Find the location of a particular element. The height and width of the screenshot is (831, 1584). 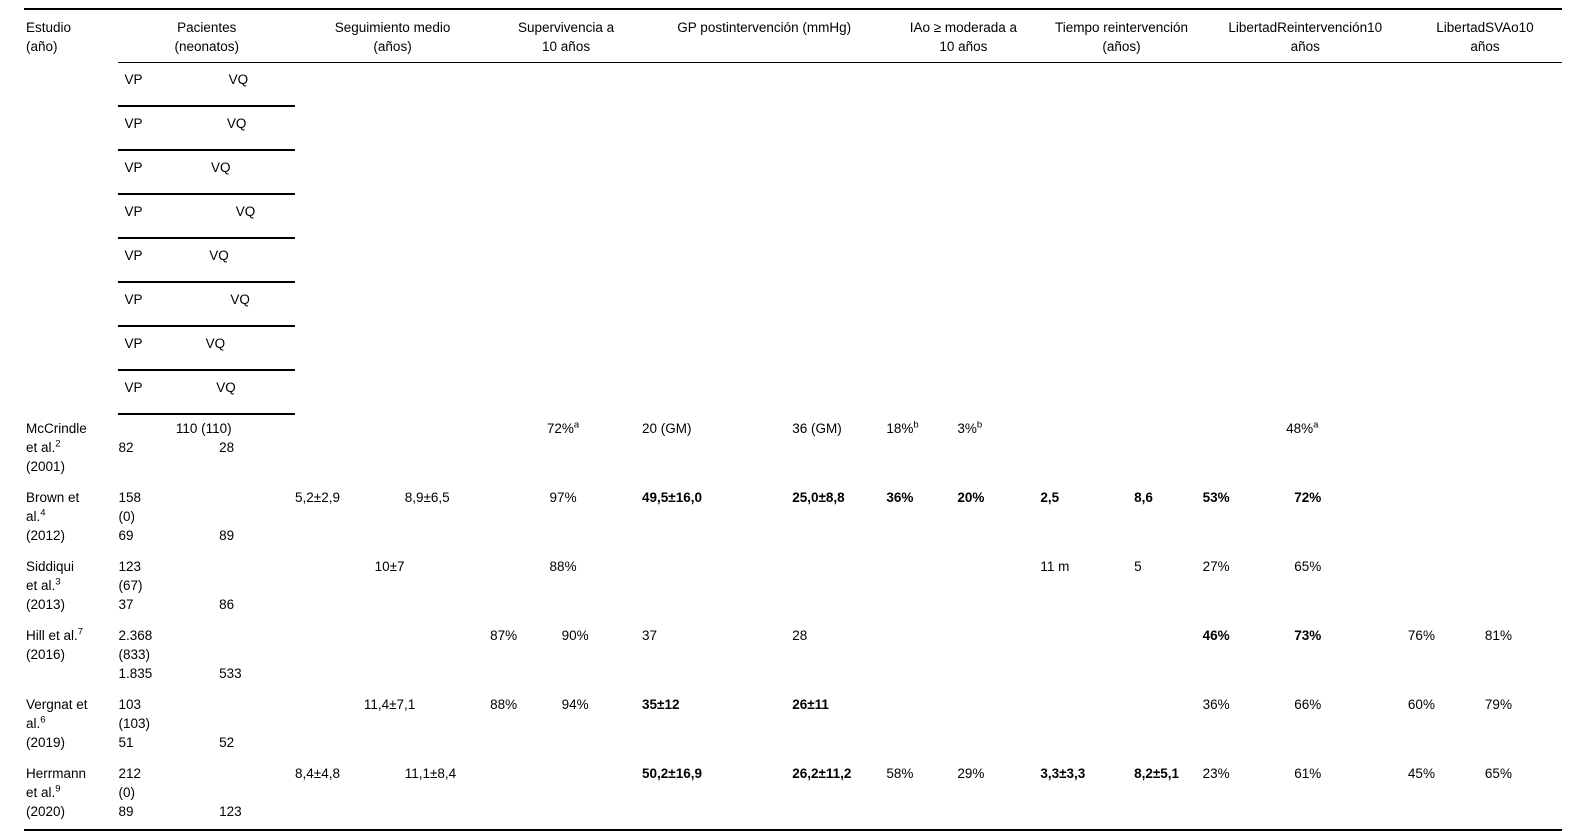

col-group-label-line: años is located at coordinates (1305, 46).